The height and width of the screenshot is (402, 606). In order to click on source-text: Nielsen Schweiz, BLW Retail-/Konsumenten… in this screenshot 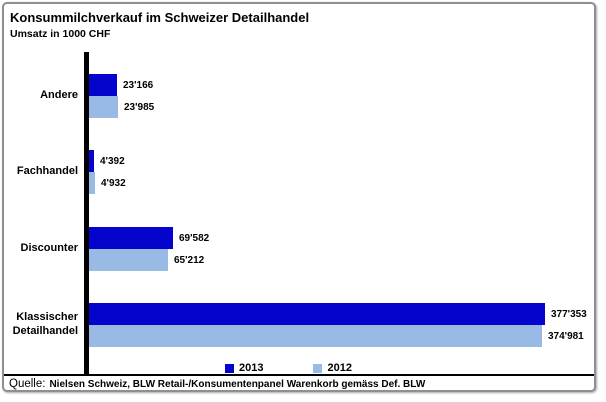, I will do `click(237, 384)`.